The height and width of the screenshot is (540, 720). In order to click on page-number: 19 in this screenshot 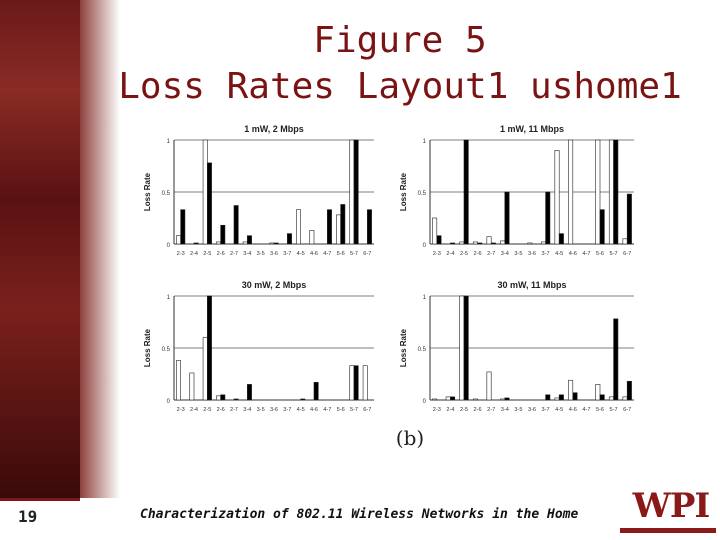, I will do `click(28, 516)`.